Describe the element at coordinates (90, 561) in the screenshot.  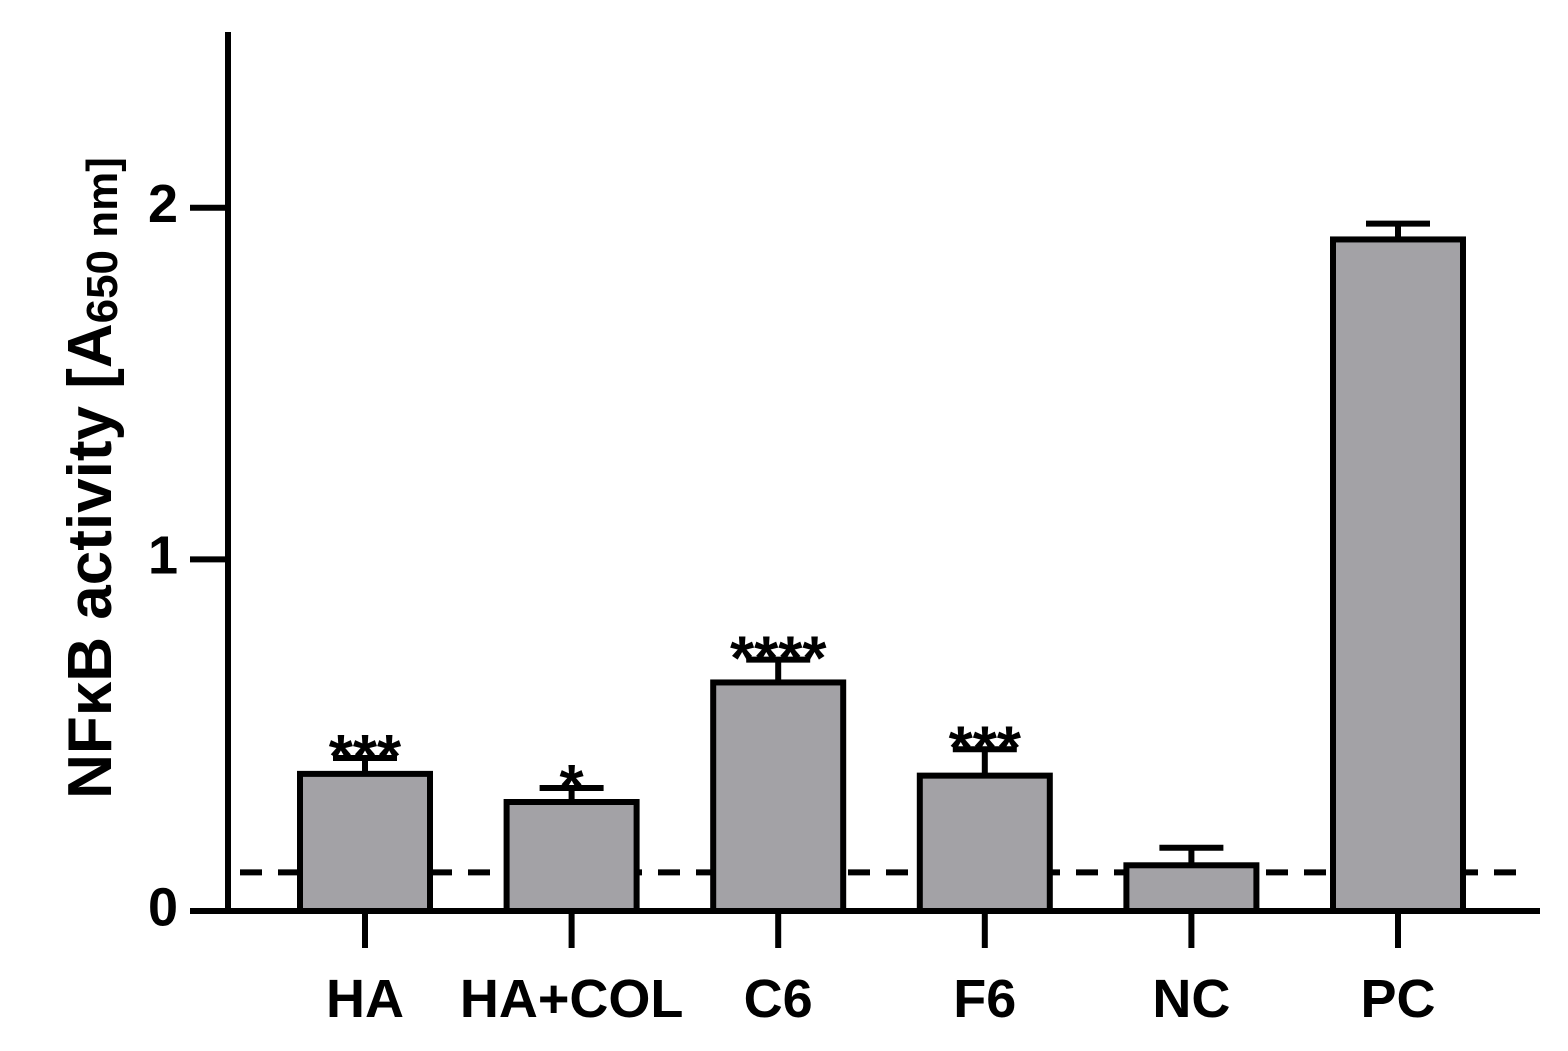
I see `y-label-main: NFκB activity [A` at that location.